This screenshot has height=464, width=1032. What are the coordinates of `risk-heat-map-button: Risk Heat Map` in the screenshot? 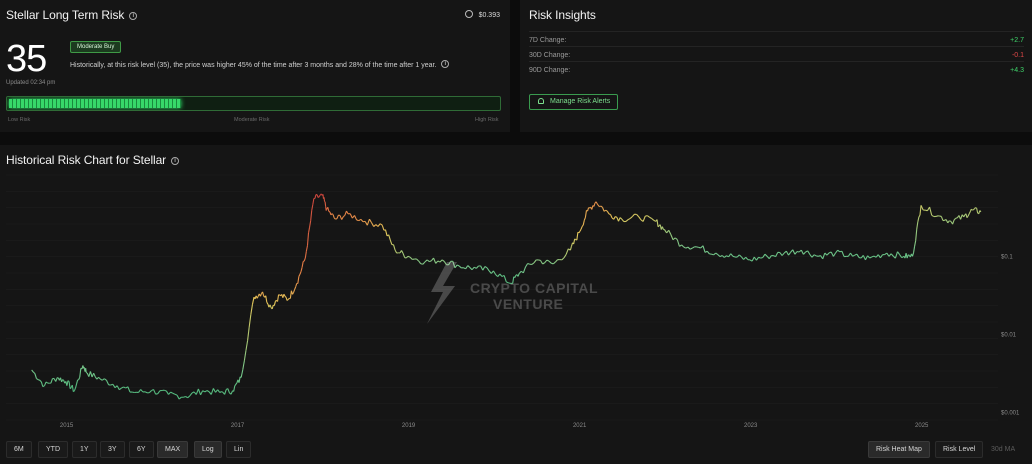 It's located at (899, 449).